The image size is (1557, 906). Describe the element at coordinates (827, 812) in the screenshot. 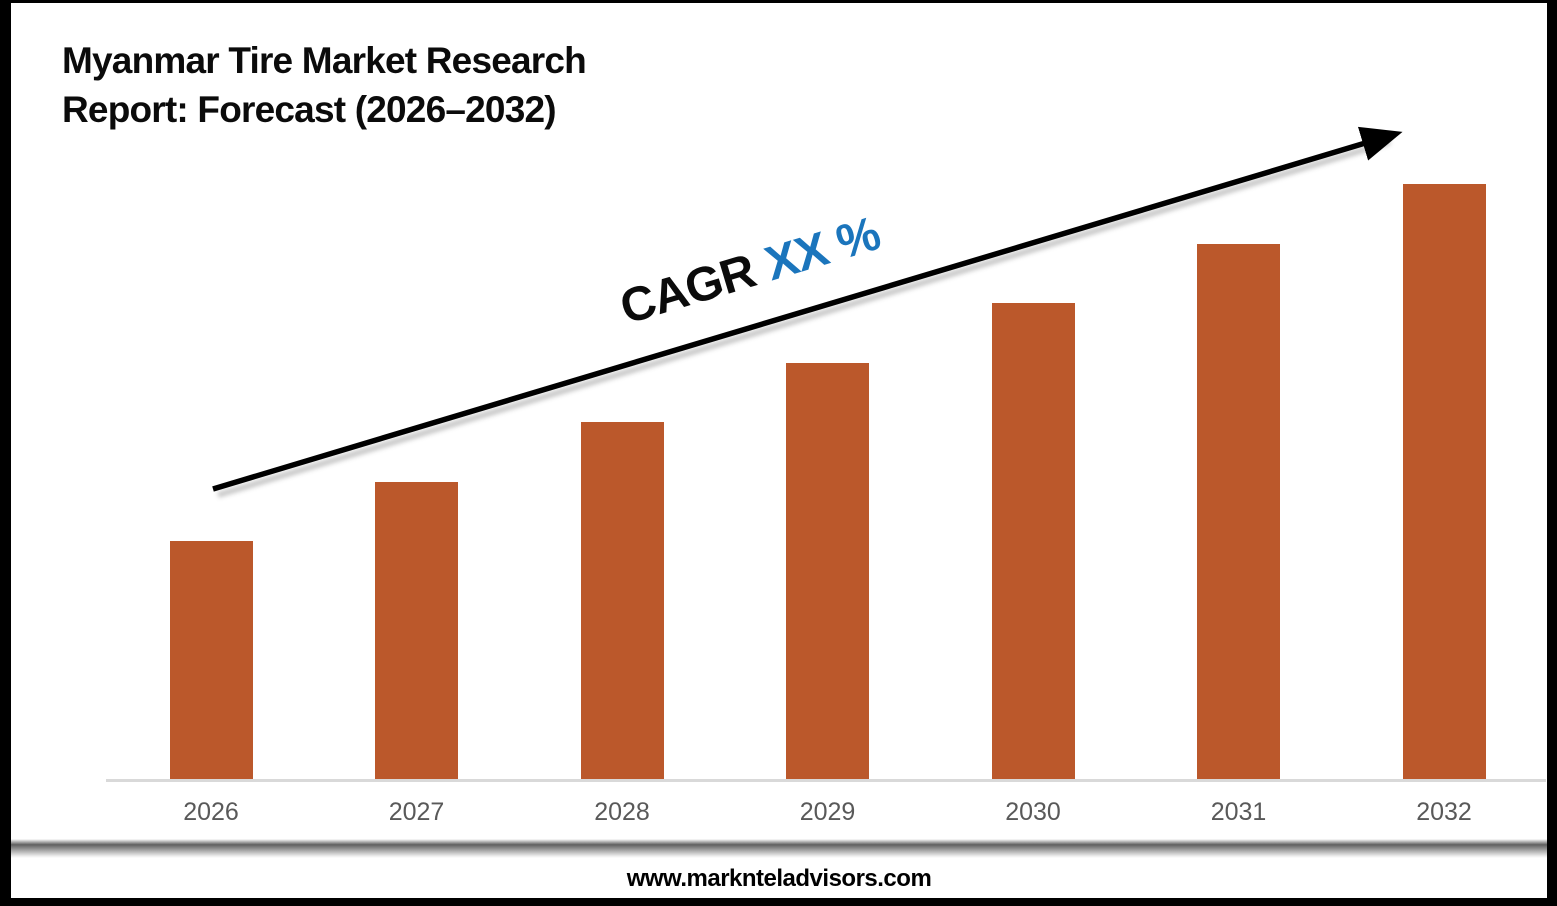

I see `tick-label-2029: 2029` at that location.